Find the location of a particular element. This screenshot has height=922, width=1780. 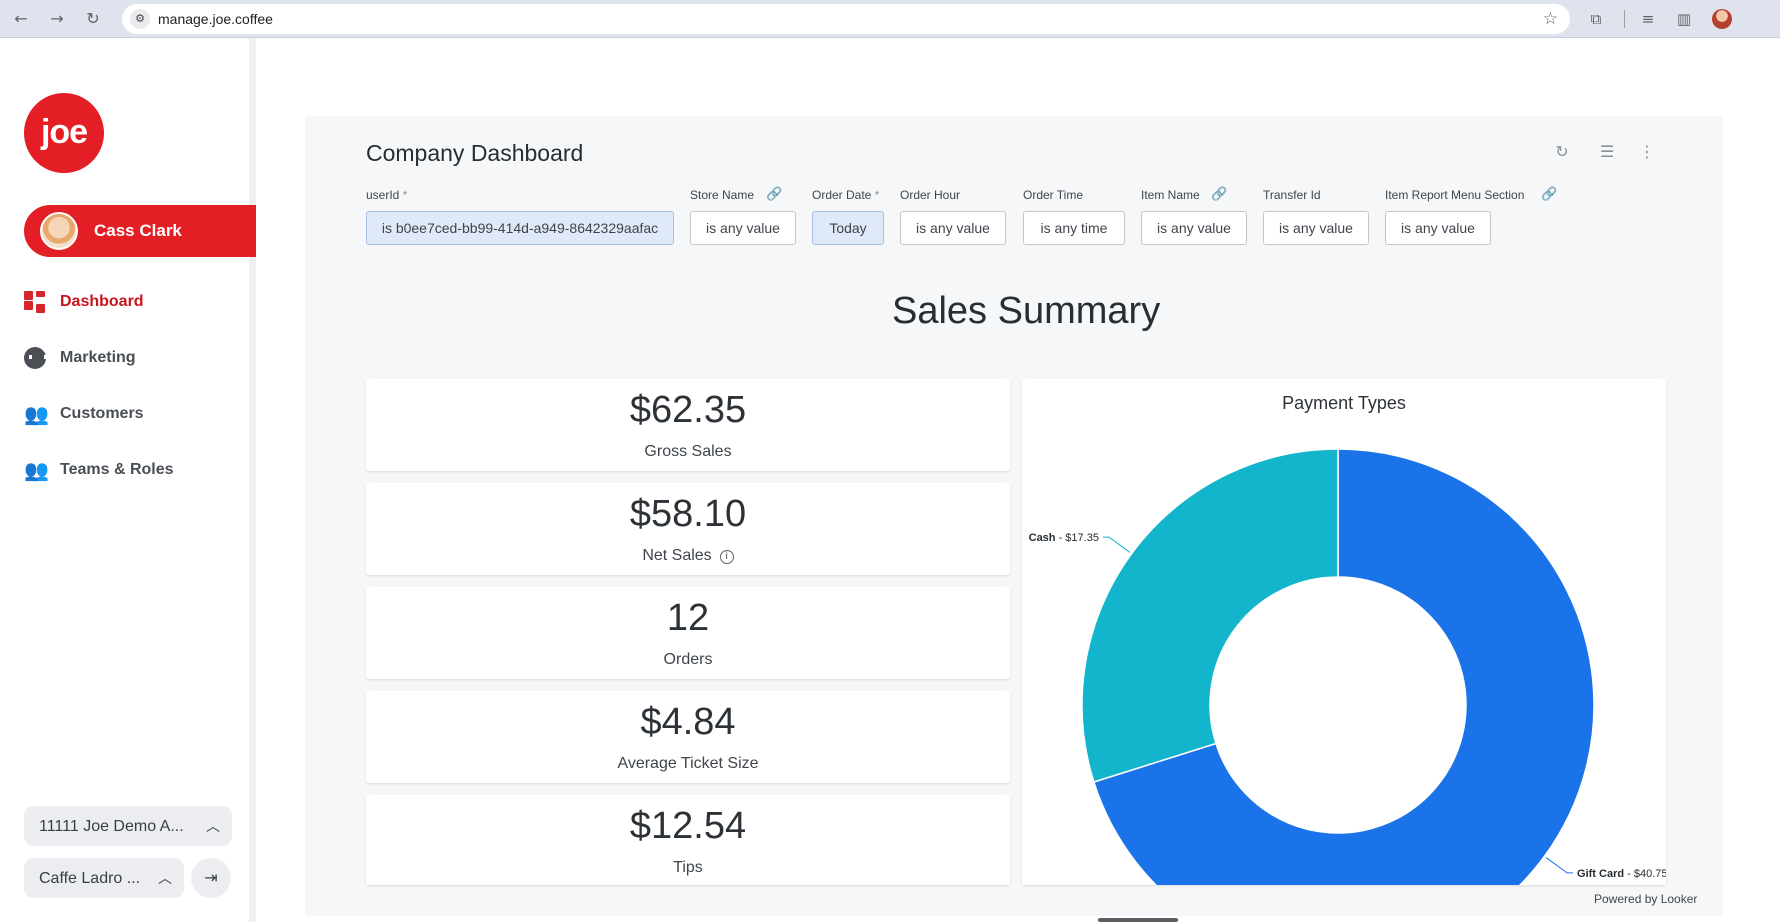

extensions-icon: ⧉ is located at coordinates (1596, 19).